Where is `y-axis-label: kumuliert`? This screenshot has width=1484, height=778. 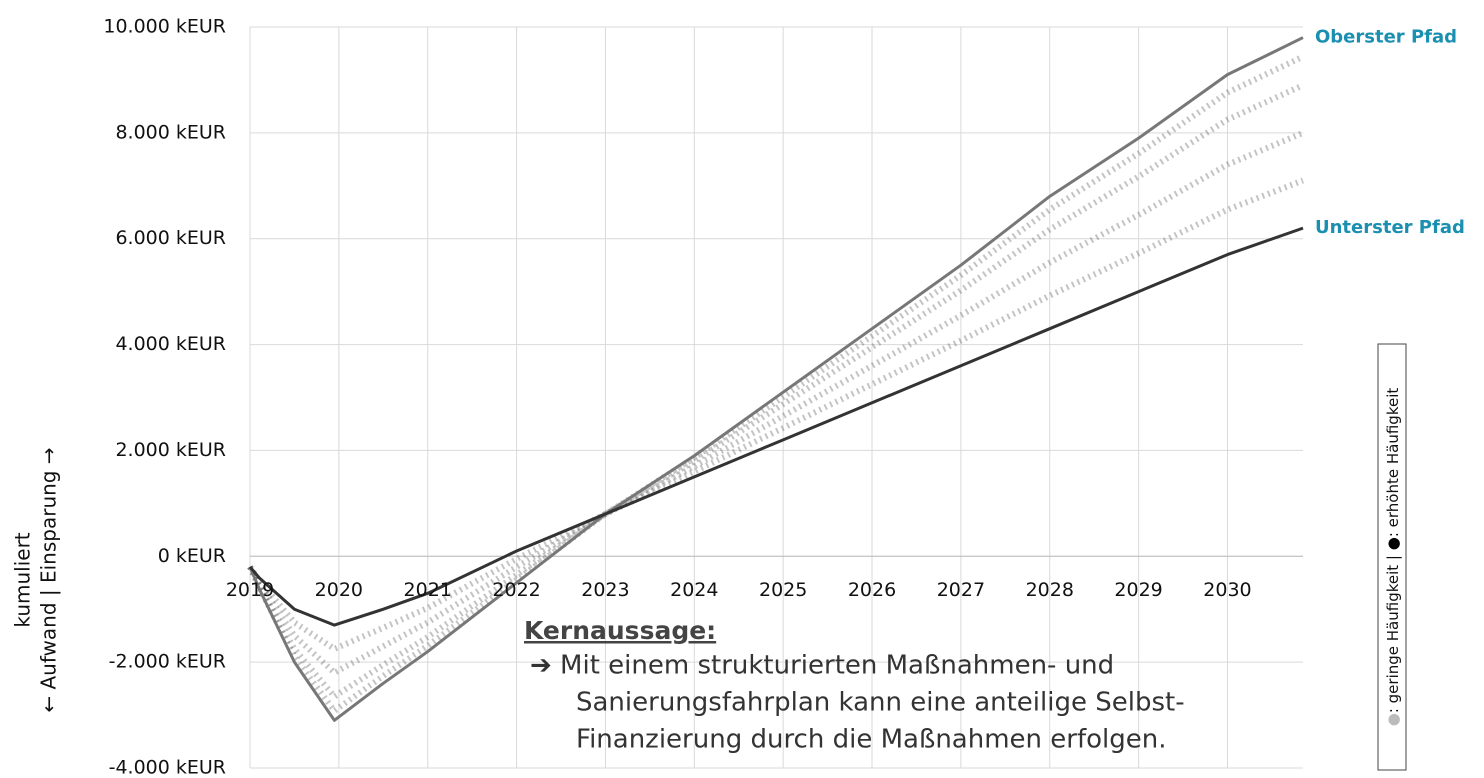
y-axis-label: kumuliert is located at coordinates (23, 579).